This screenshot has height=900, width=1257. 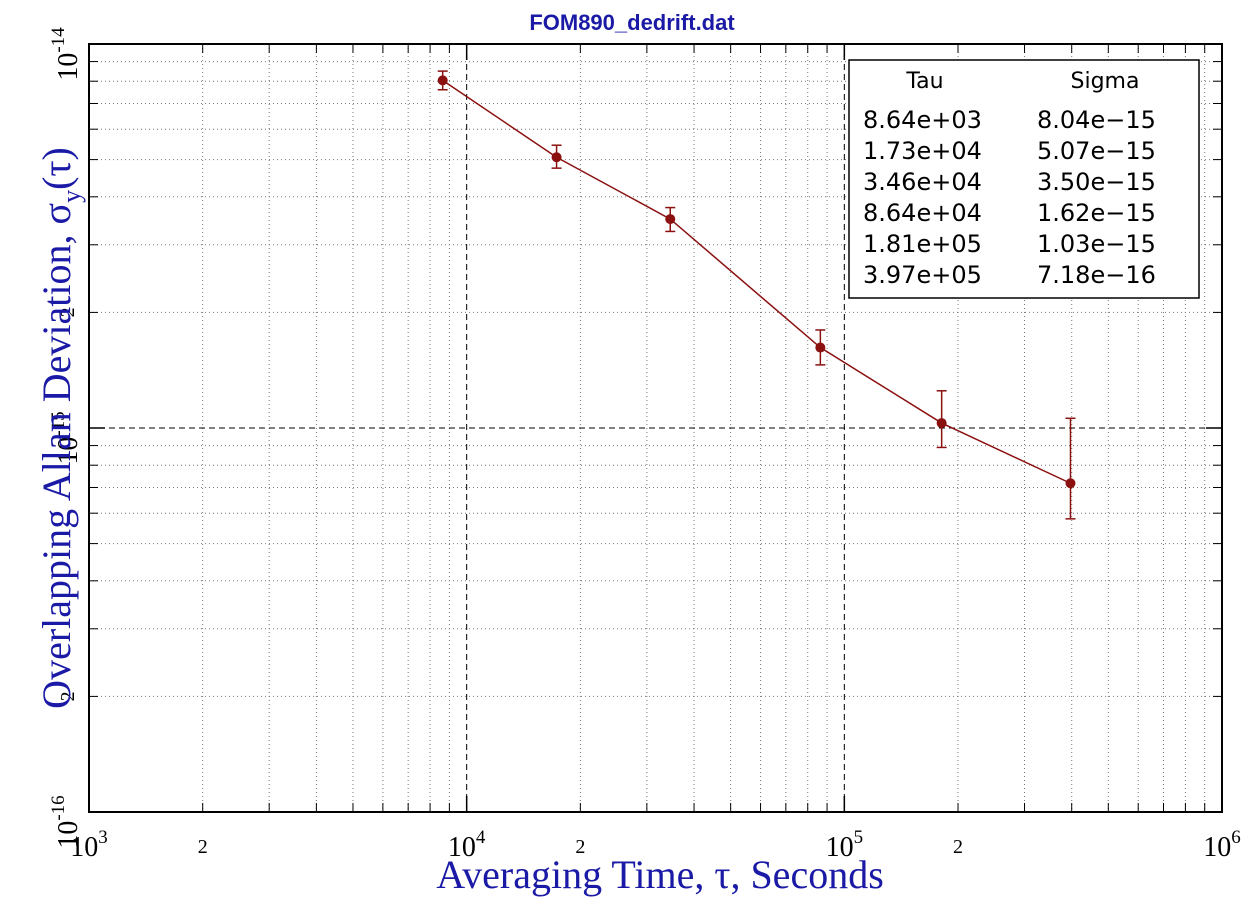 I want to click on y-axis-title: Overlapping Allan Deviation, σy(τ), so click(x=60, y=428).